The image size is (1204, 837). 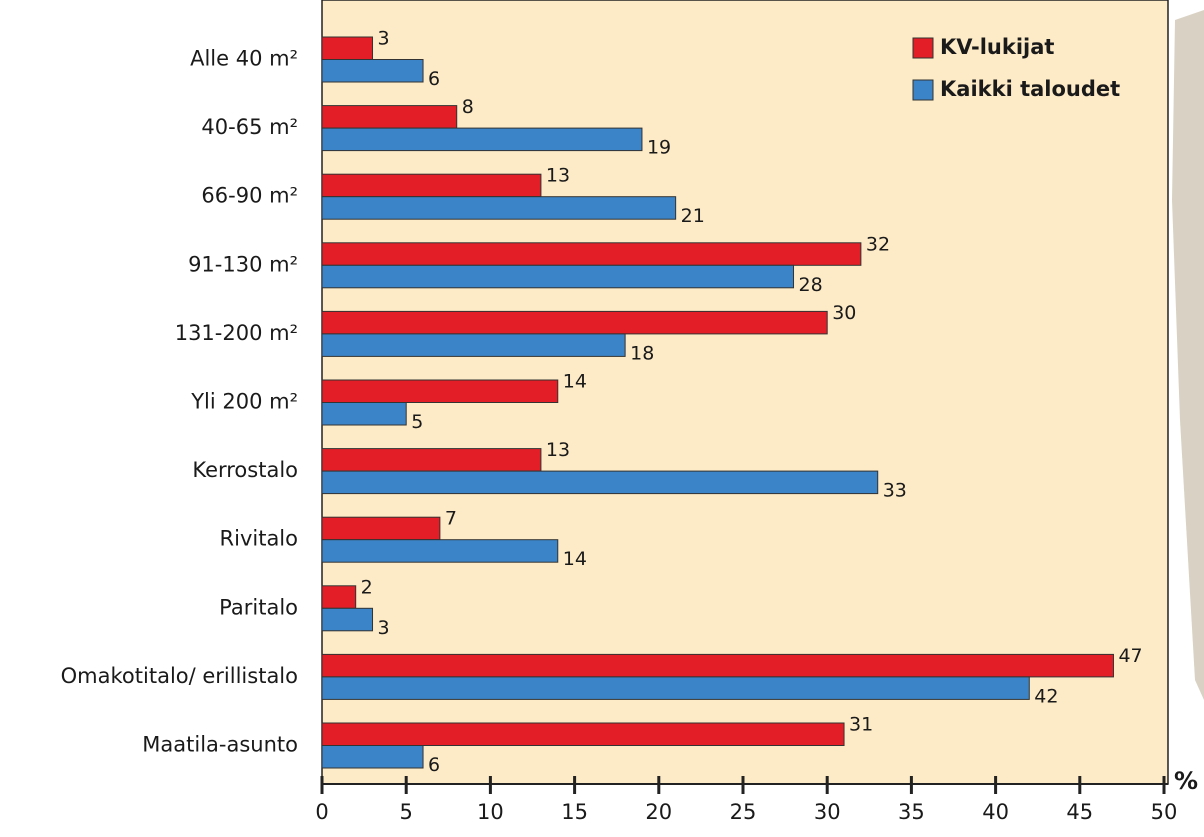 I want to click on value-label: 30, so click(x=844, y=313).